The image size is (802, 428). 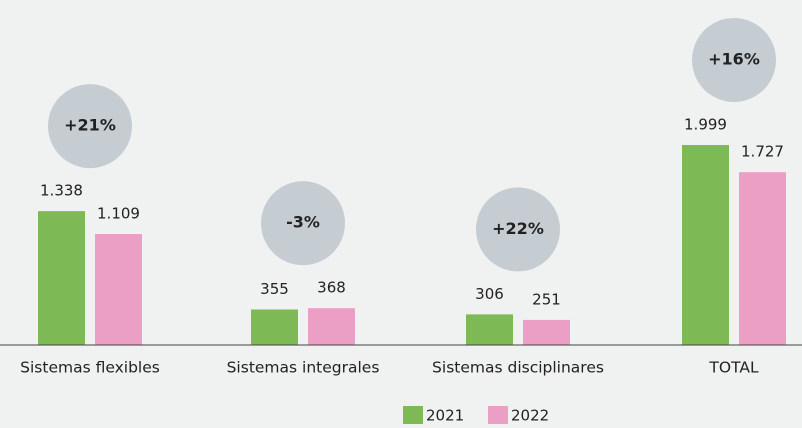 What do you see at coordinates (274, 289) in the screenshot?
I see `value-label: 355` at bounding box center [274, 289].